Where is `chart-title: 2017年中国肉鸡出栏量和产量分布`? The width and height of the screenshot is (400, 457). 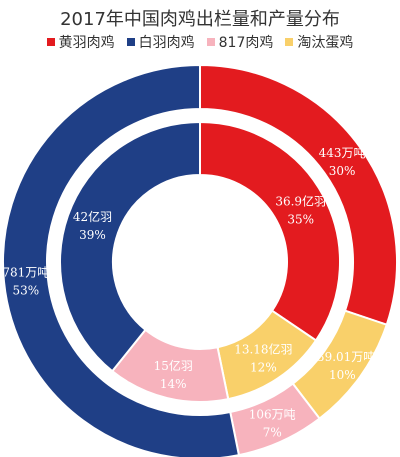 chart-title: 2017年中国肉鸡出栏量和产量分布 is located at coordinates (200, 19).